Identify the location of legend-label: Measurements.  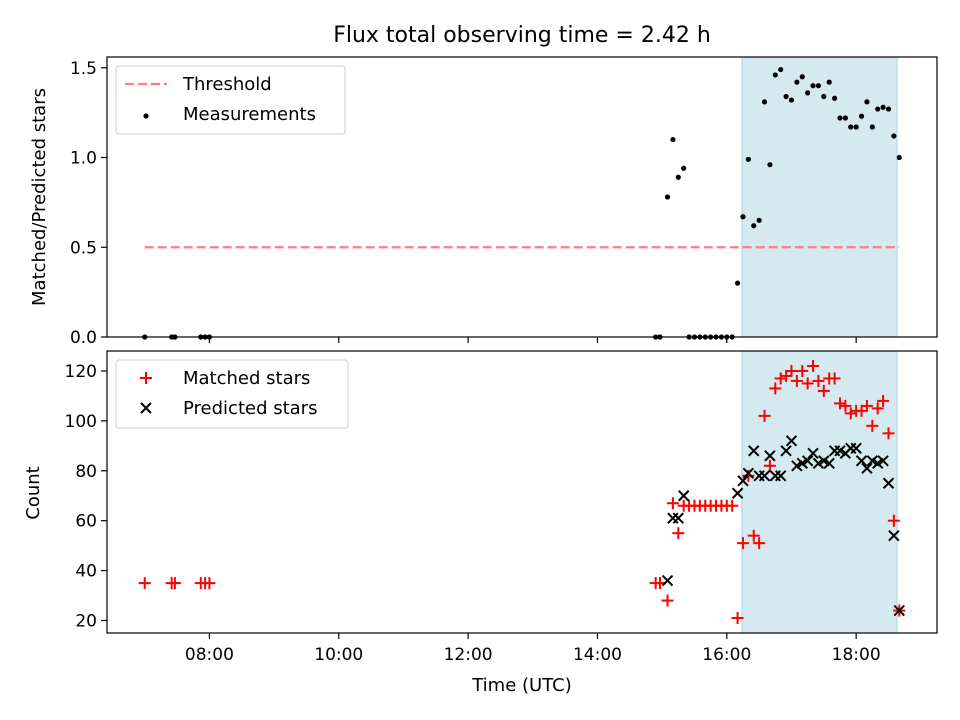
(249, 114).